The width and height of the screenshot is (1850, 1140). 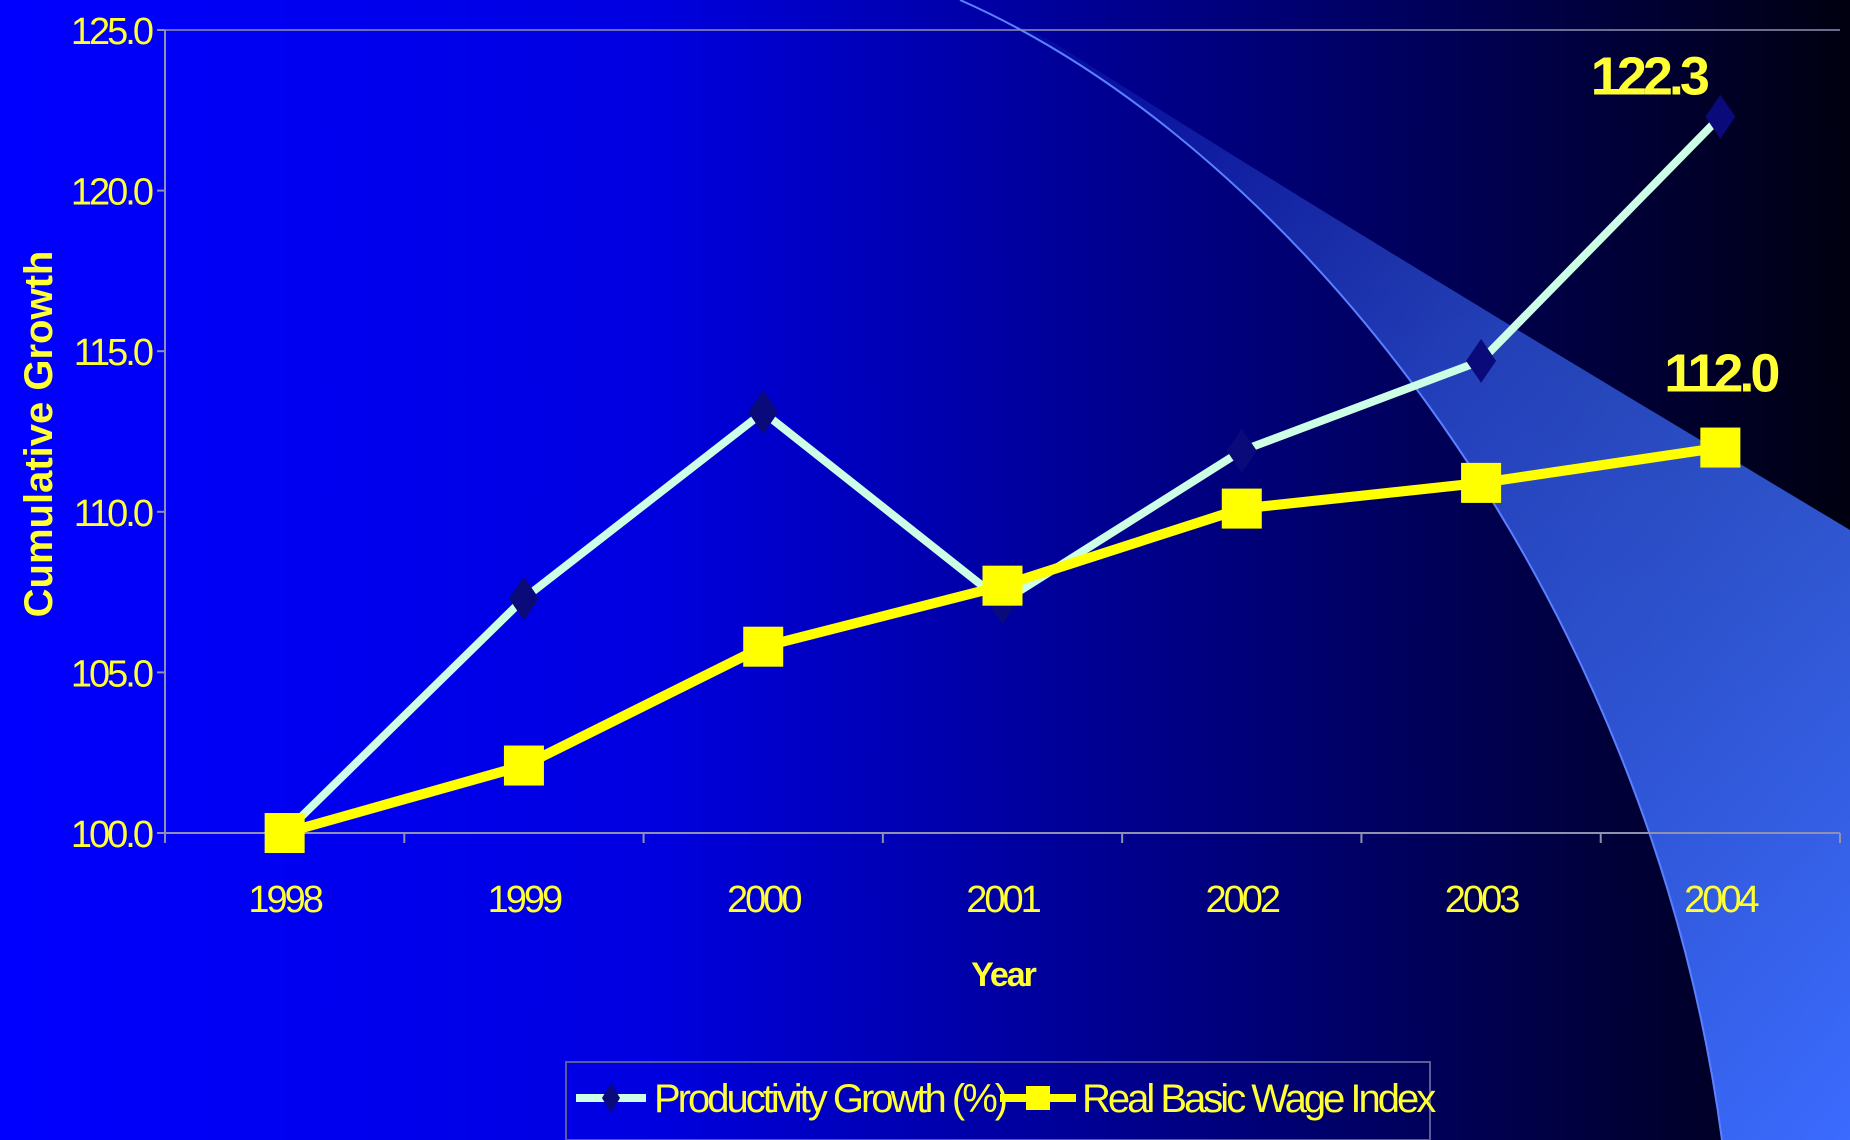 I want to click on y-axis-title: Cumulative Growth, so click(x=39, y=434).